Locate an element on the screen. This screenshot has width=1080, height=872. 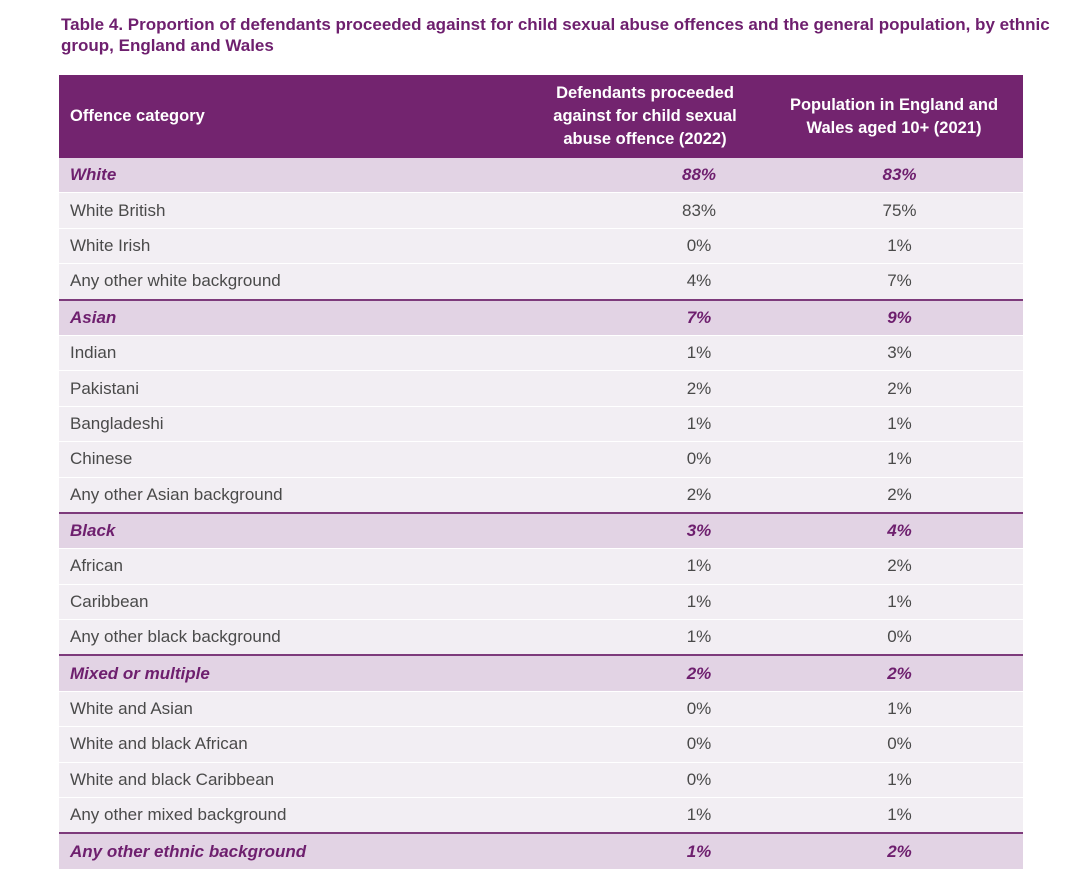
category-cell: Any other mixed background is located at coordinates (292, 815).